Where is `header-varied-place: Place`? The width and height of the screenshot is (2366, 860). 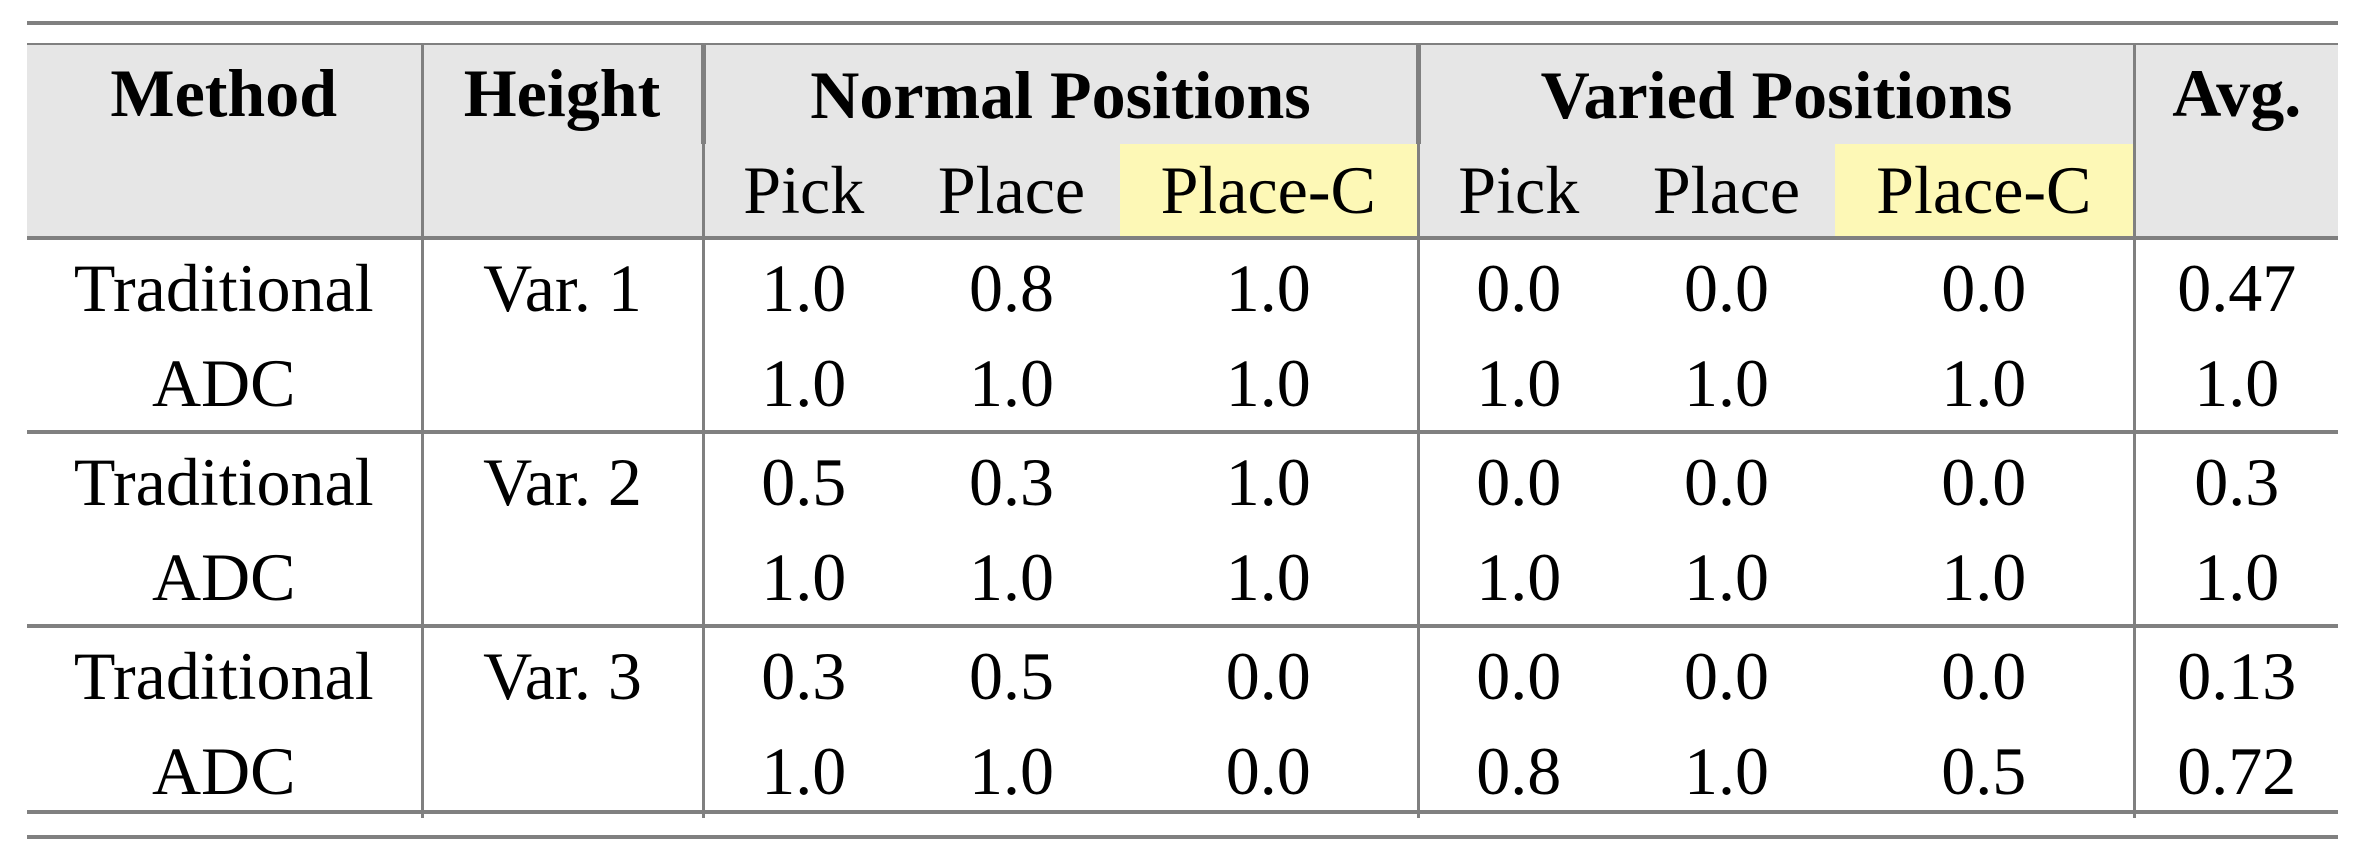
header-varied-place: Place is located at coordinates (1726, 191).